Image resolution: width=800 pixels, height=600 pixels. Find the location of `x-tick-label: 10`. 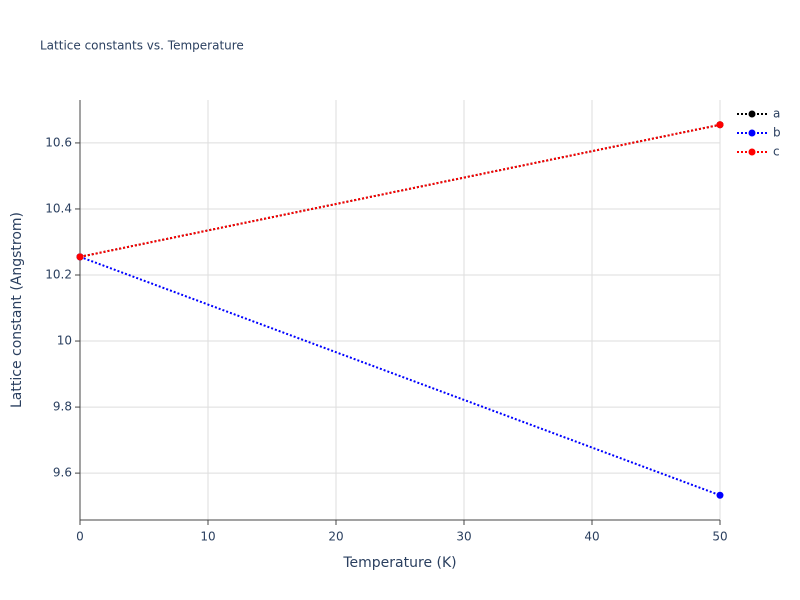

x-tick-label: 10 is located at coordinates (207, 537).